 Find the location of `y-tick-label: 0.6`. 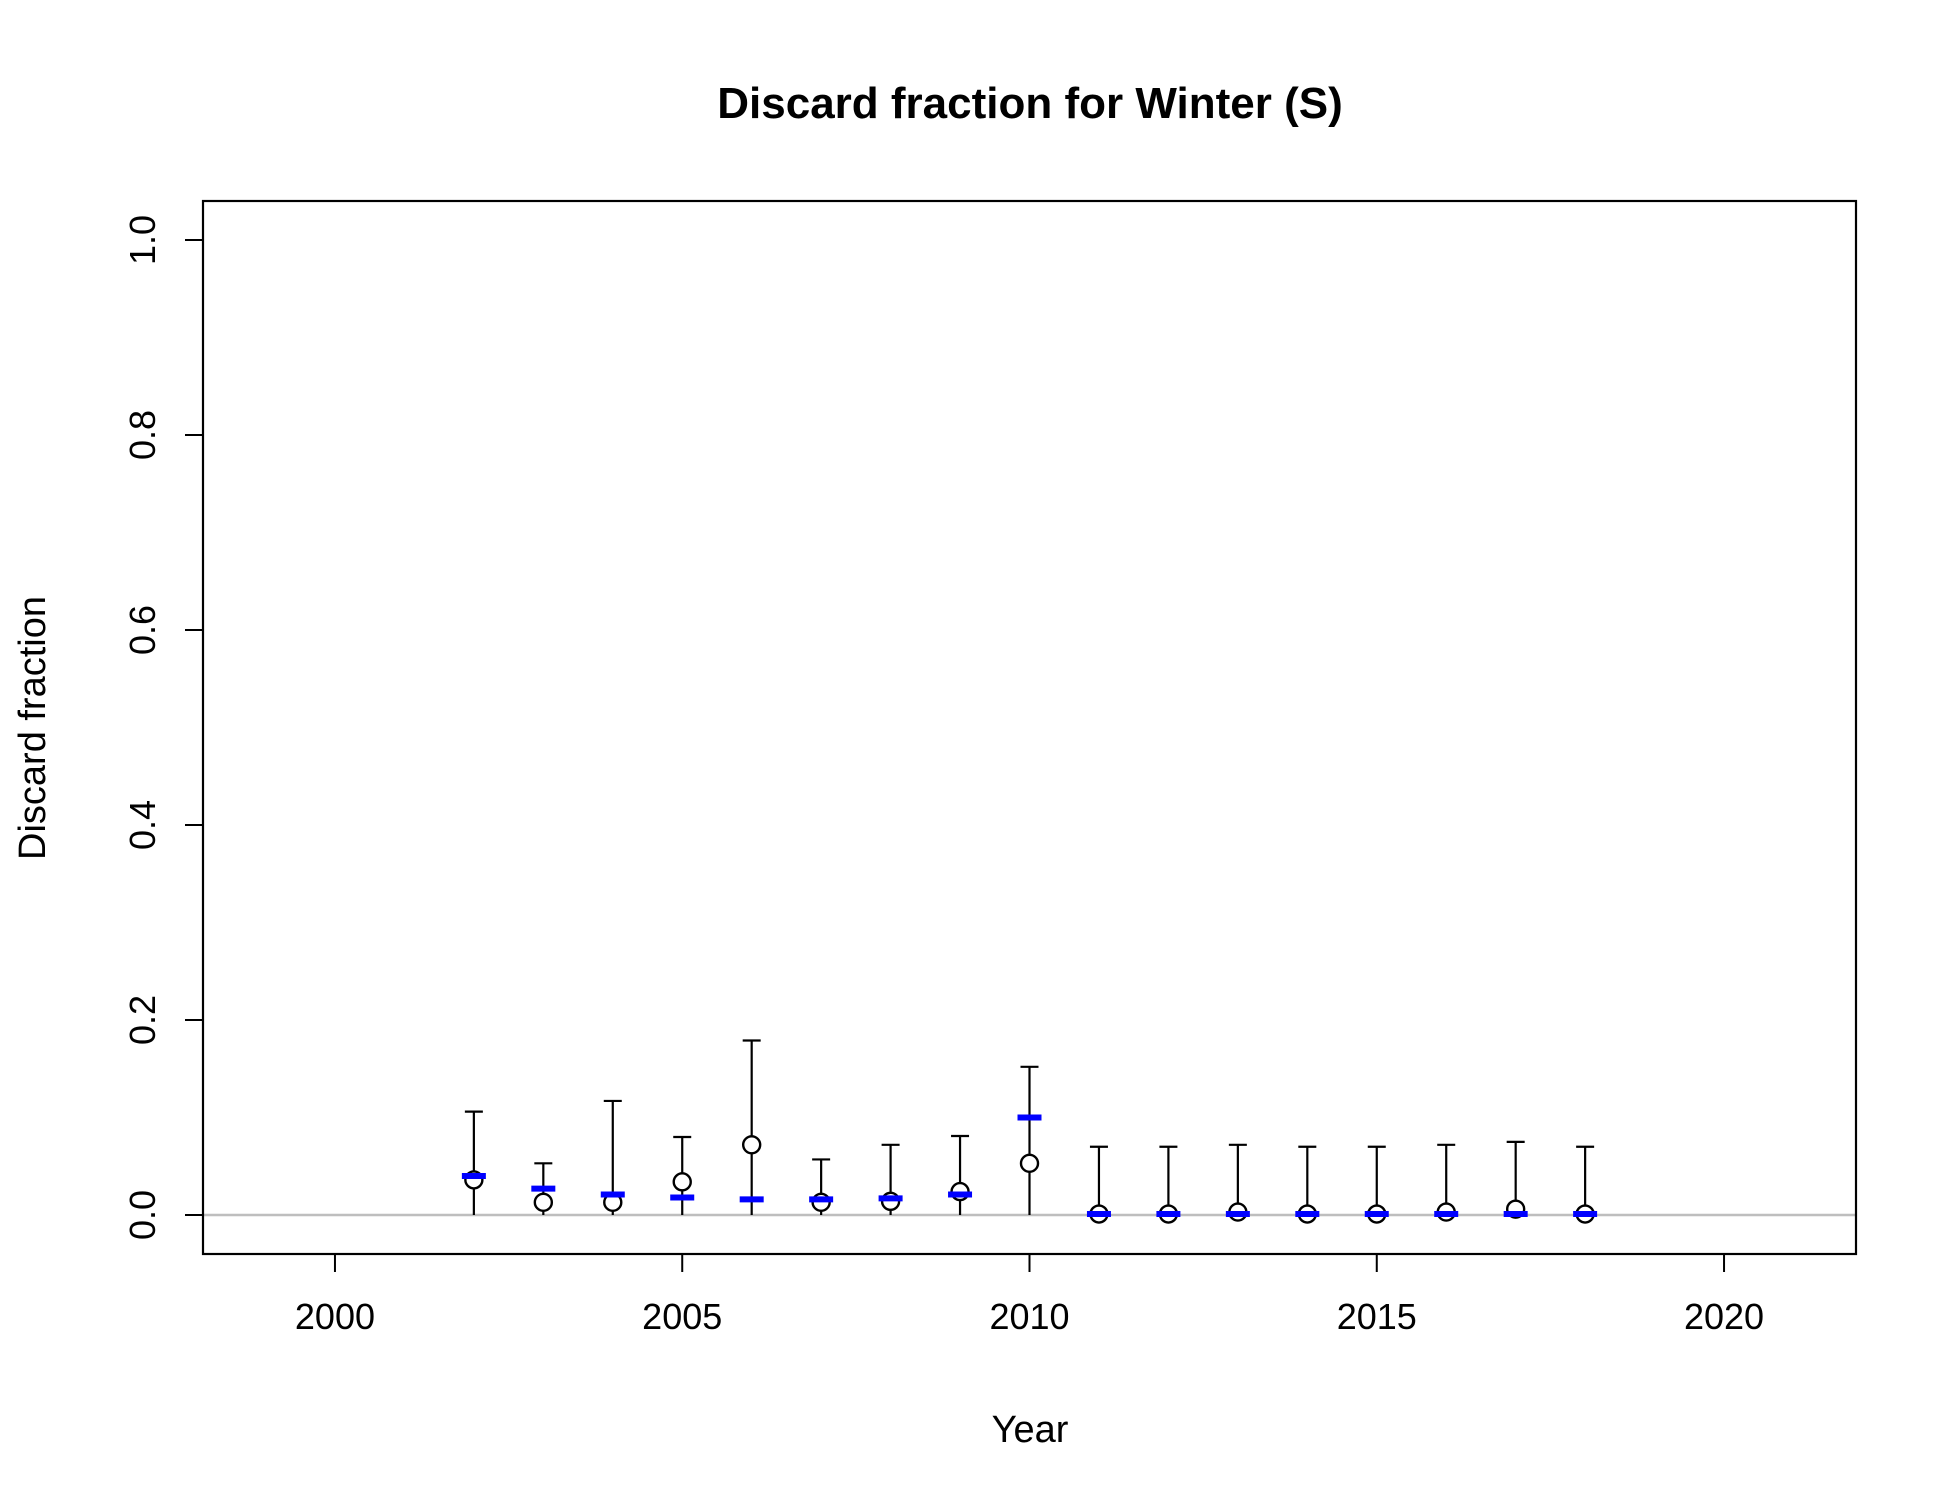

y-tick-label: 0.6 is located at coordinates (142, 630).